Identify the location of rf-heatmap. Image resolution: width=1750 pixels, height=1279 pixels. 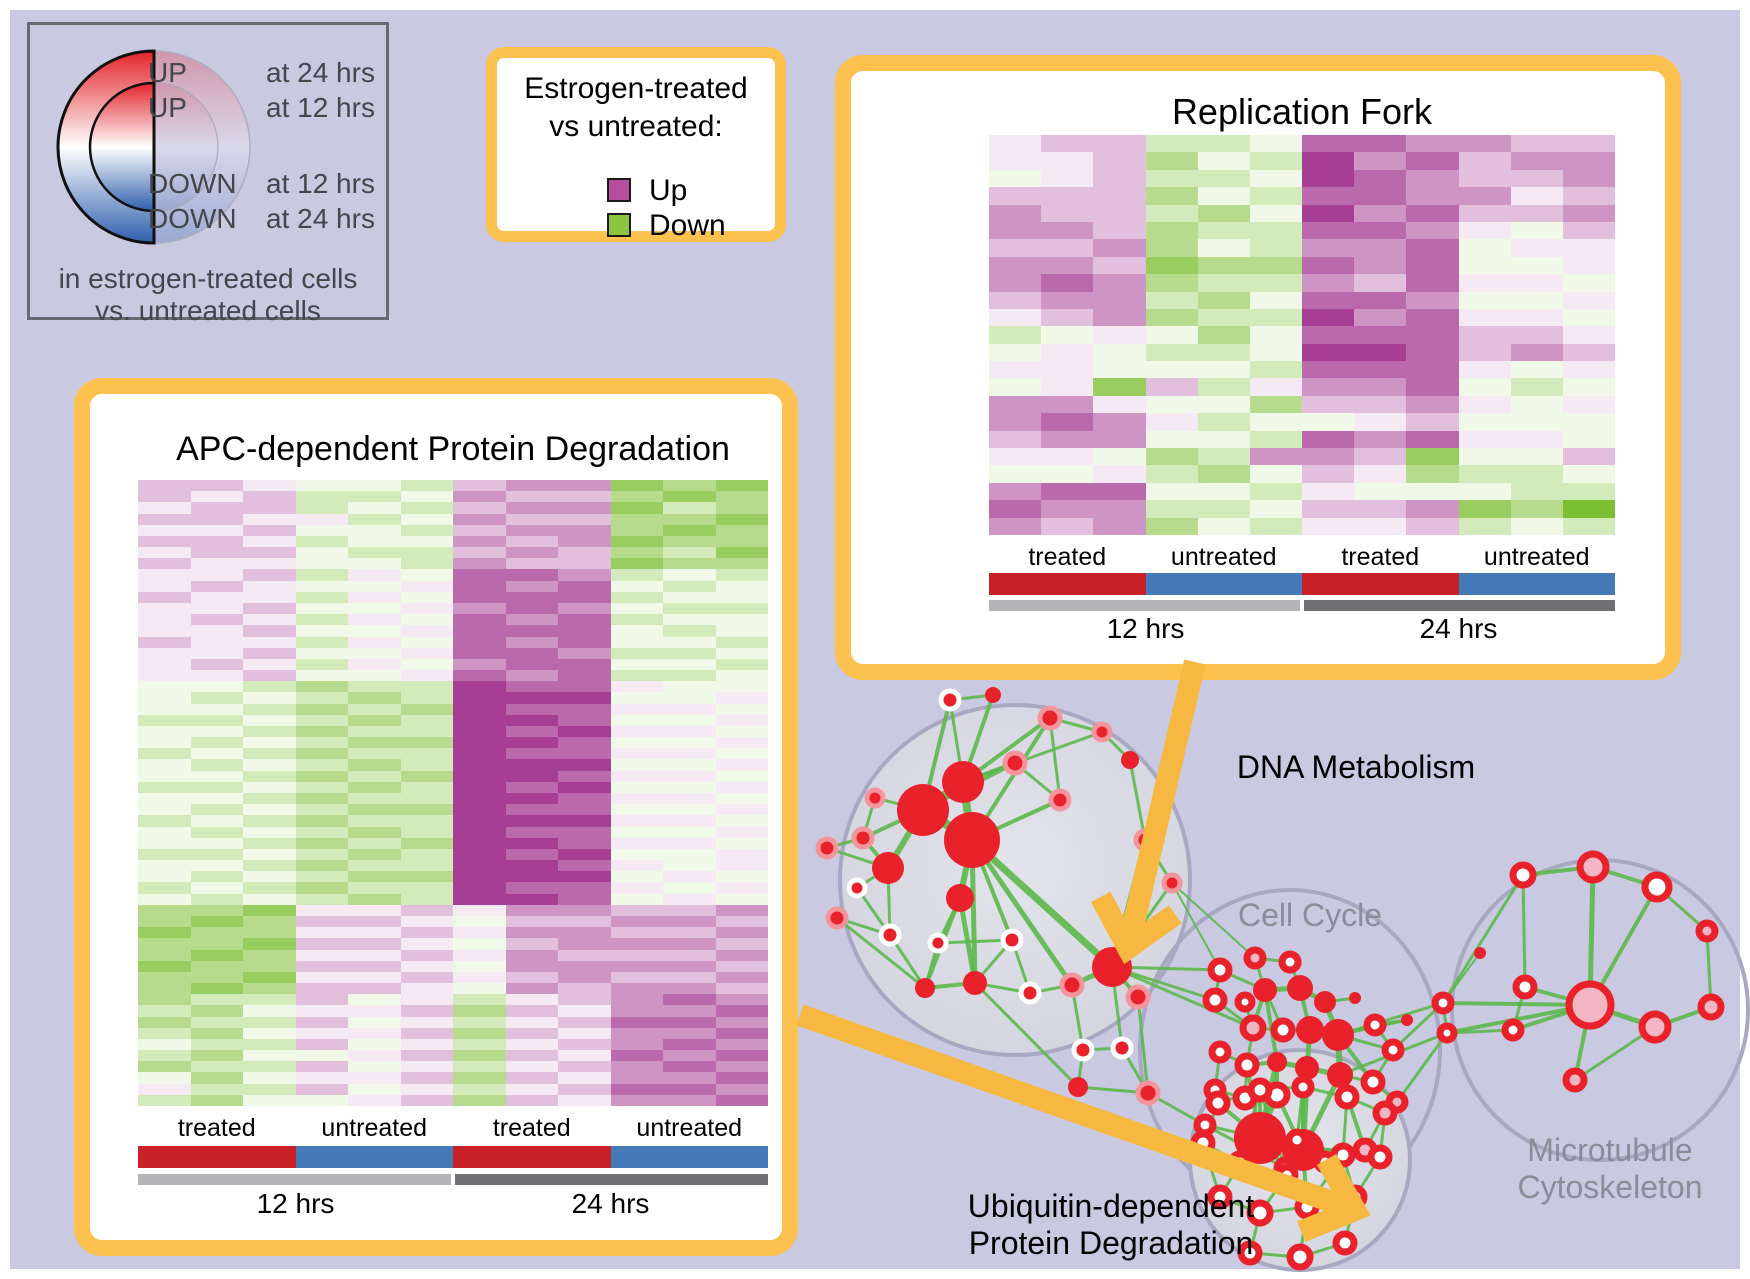
(1302, 335).